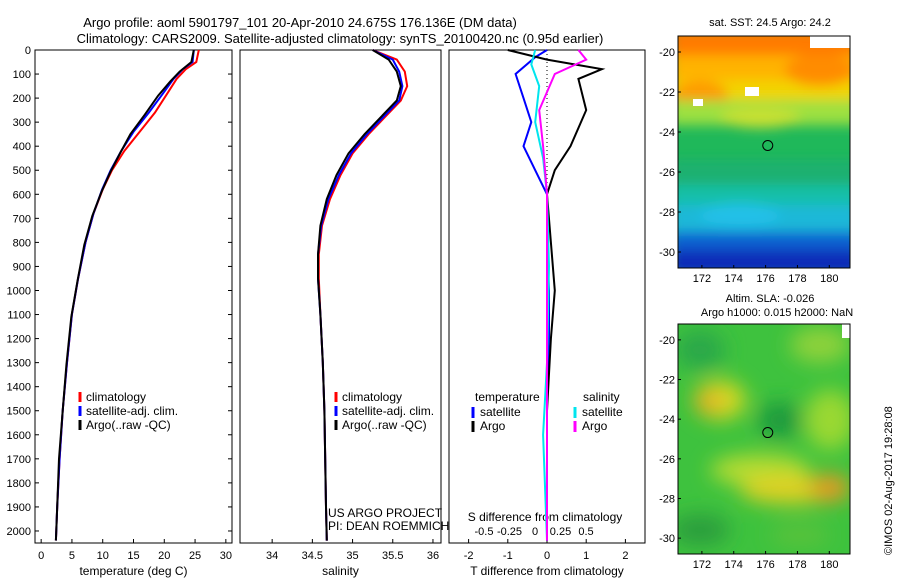 The width and height of the screenshot is (900, 580). What do you see at coordinates (19, 316) in the screenshot?
I see `y-tick-label: 1100` at bounding box center [19, 316].